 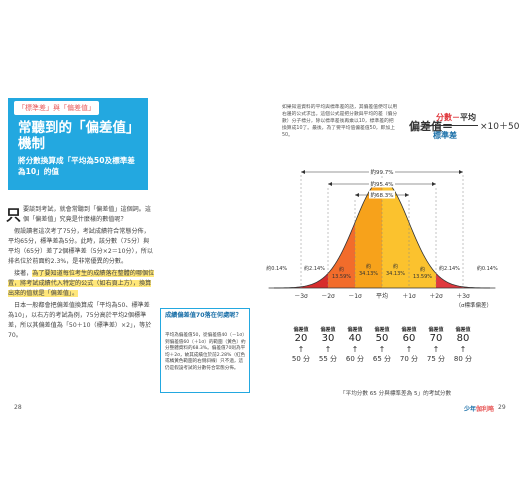 I want to click on x-tick-label: －1σ, so click(x=355, y=296).